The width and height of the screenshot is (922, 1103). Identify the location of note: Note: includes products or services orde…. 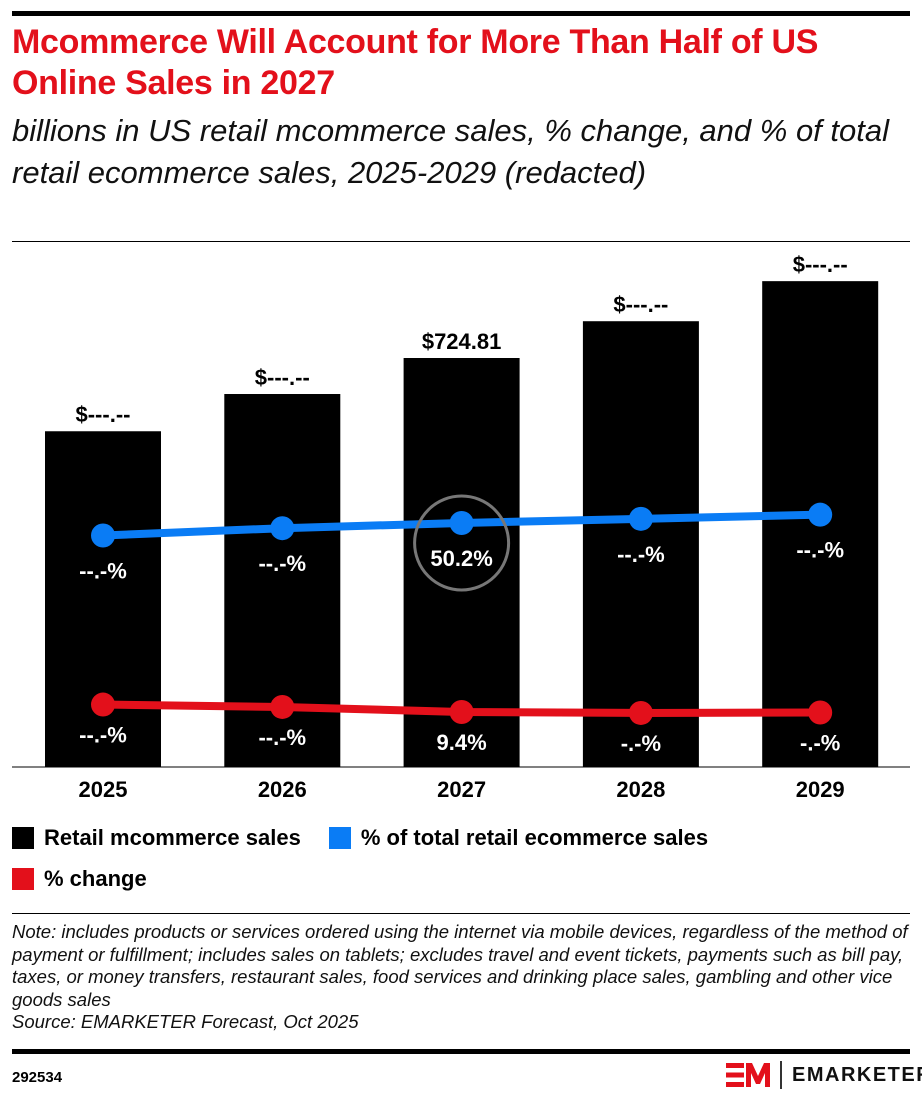
(462, 977).